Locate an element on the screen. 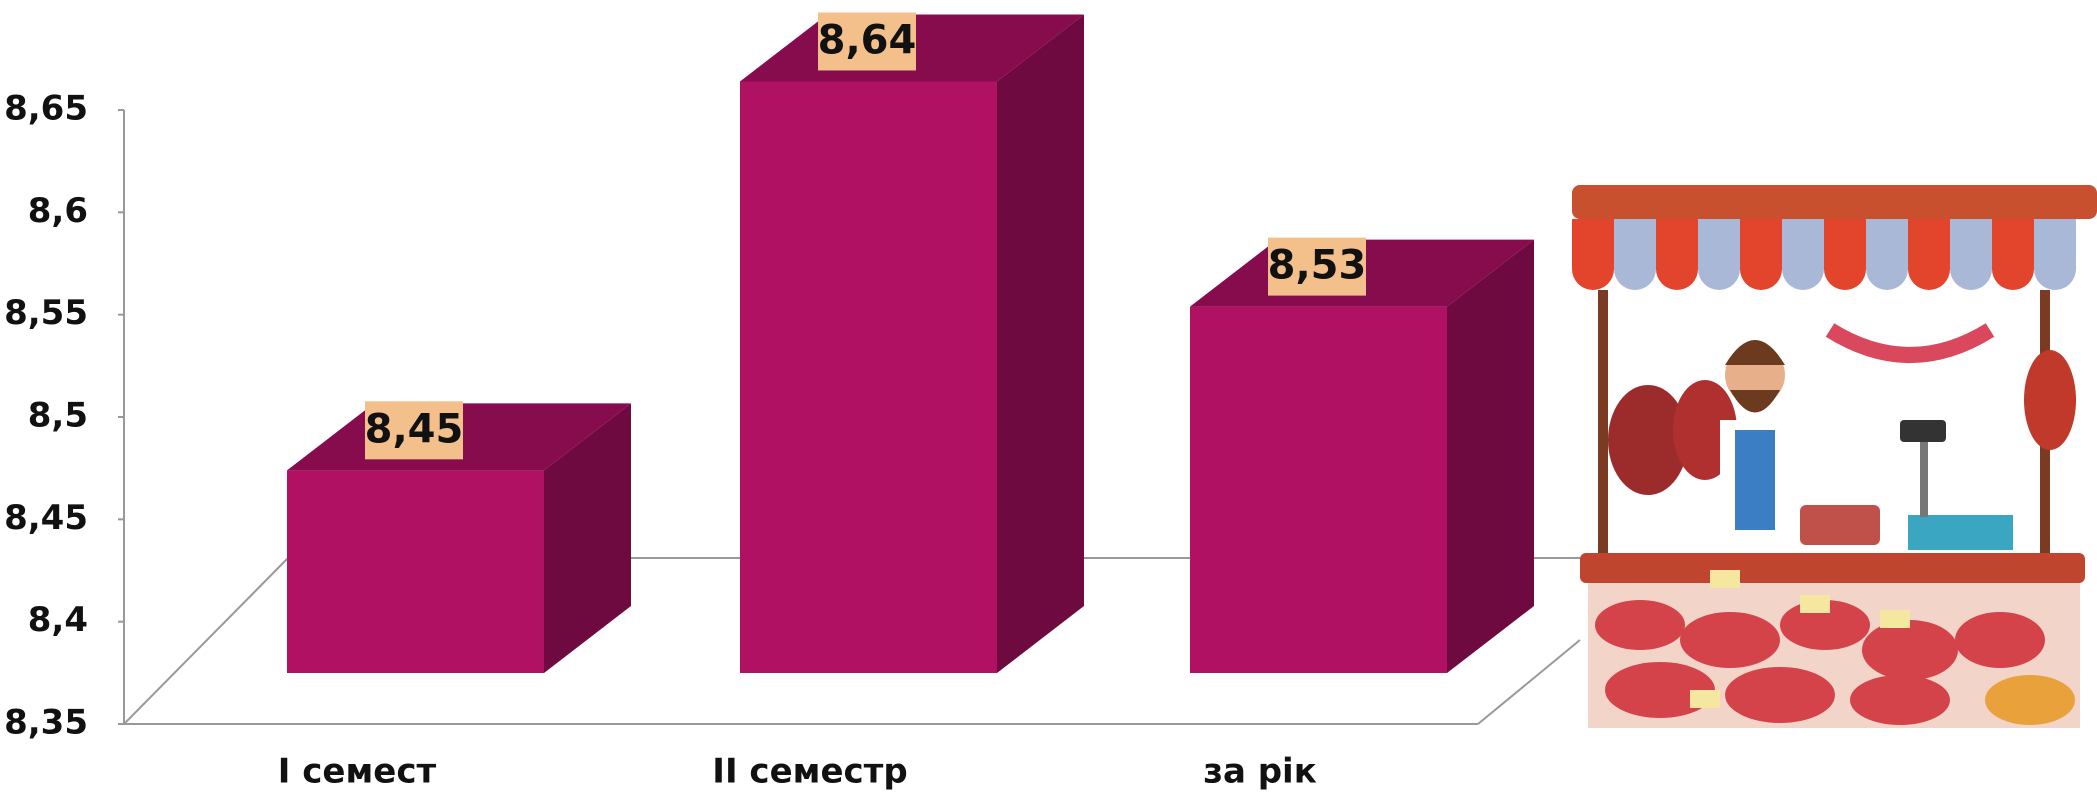 The image size is (2097, 793). x-tick-label: I семест is located at coordinates (357, 772).